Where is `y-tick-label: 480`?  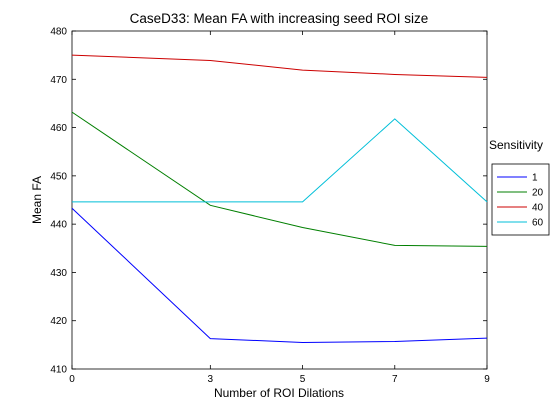
y-tick-label: 480 is located at coordinates (58, 32).